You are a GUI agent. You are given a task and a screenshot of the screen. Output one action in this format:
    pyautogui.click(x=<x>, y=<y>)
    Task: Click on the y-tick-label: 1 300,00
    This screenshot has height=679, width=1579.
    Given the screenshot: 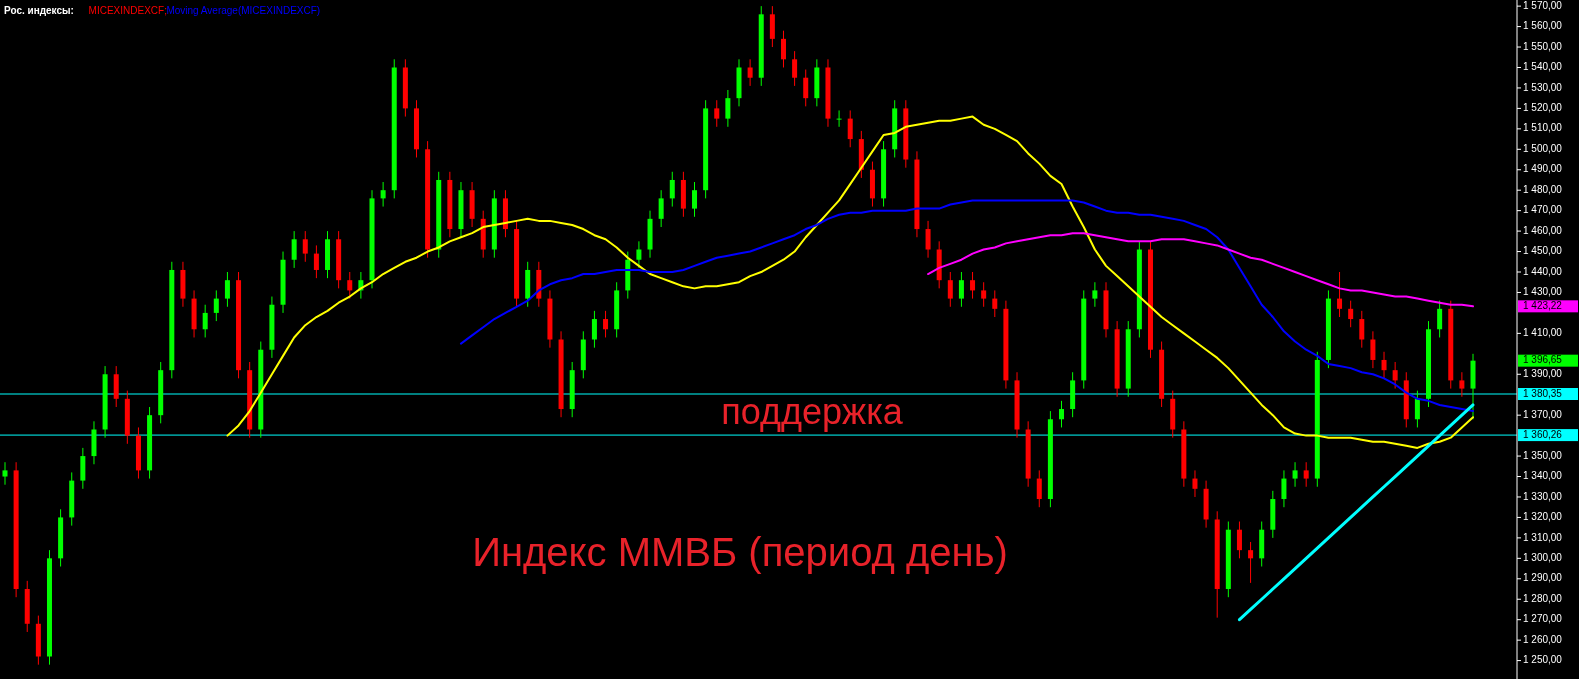 What is the action you would take?
    pyautogui.click(x=1543, y=557)
    